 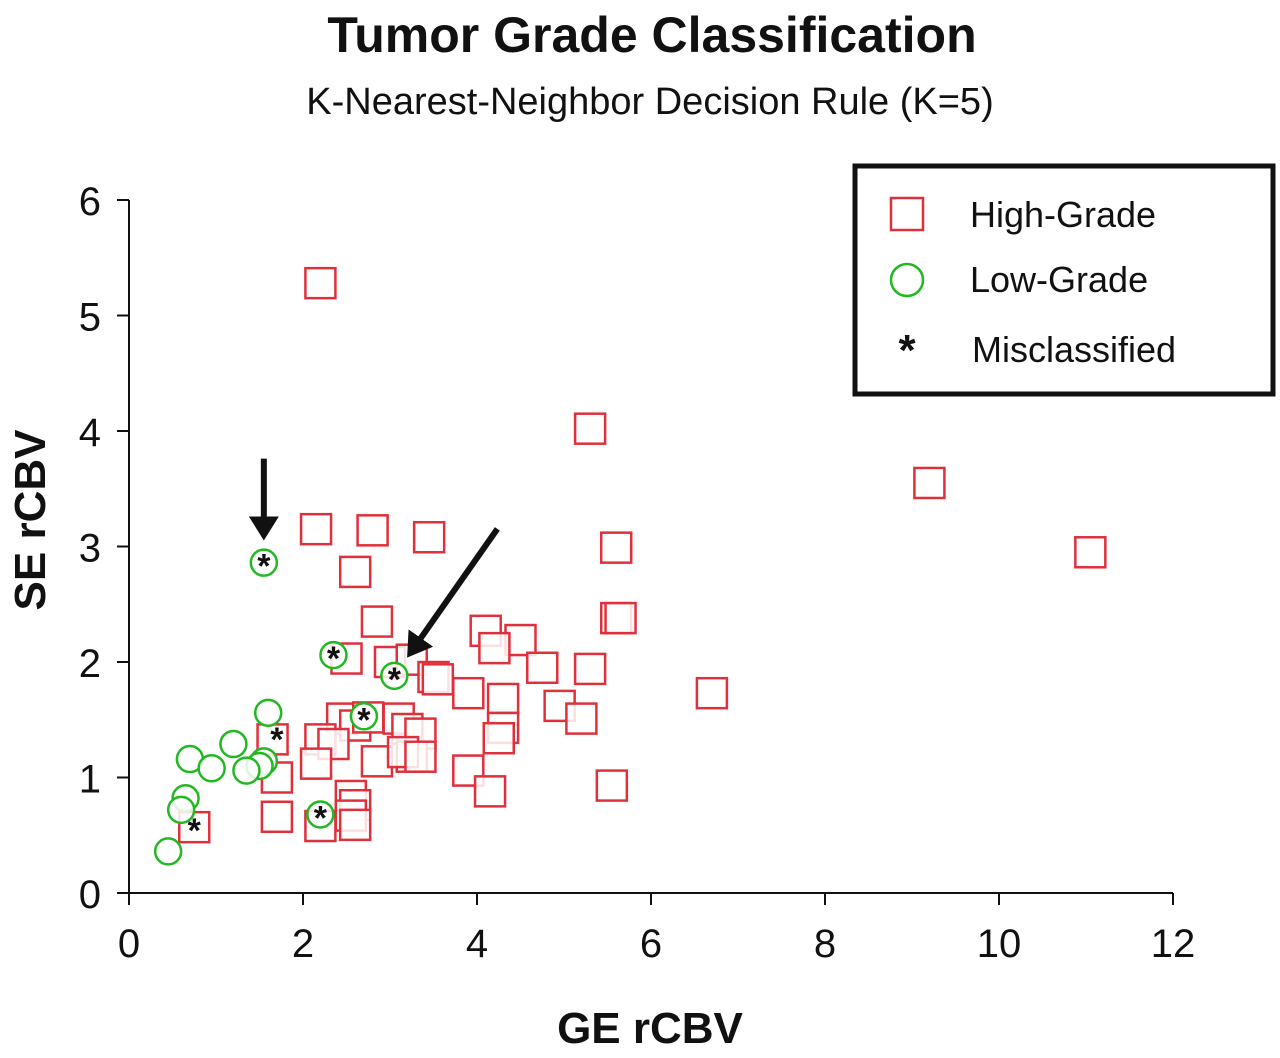 I want to click on legend-low-grade-label: Low-Grade, so click(x=1059, y=279).